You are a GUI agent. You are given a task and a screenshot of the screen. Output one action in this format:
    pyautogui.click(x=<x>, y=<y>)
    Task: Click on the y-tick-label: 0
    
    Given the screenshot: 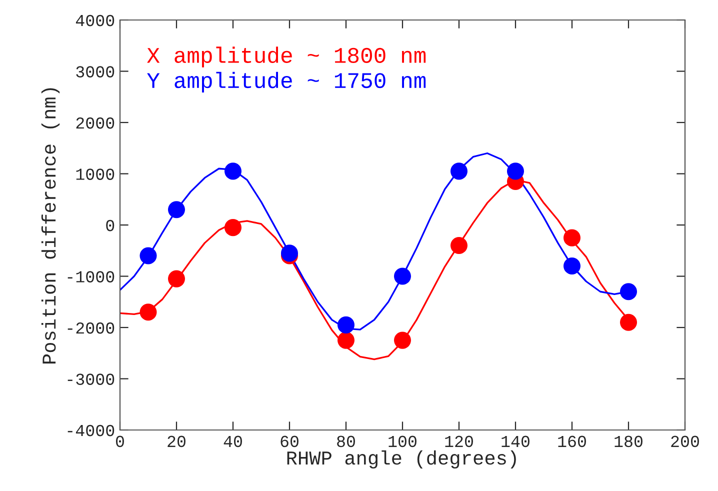 What is the action you would take?
    pyautogui.click(x=110, y=226)
    